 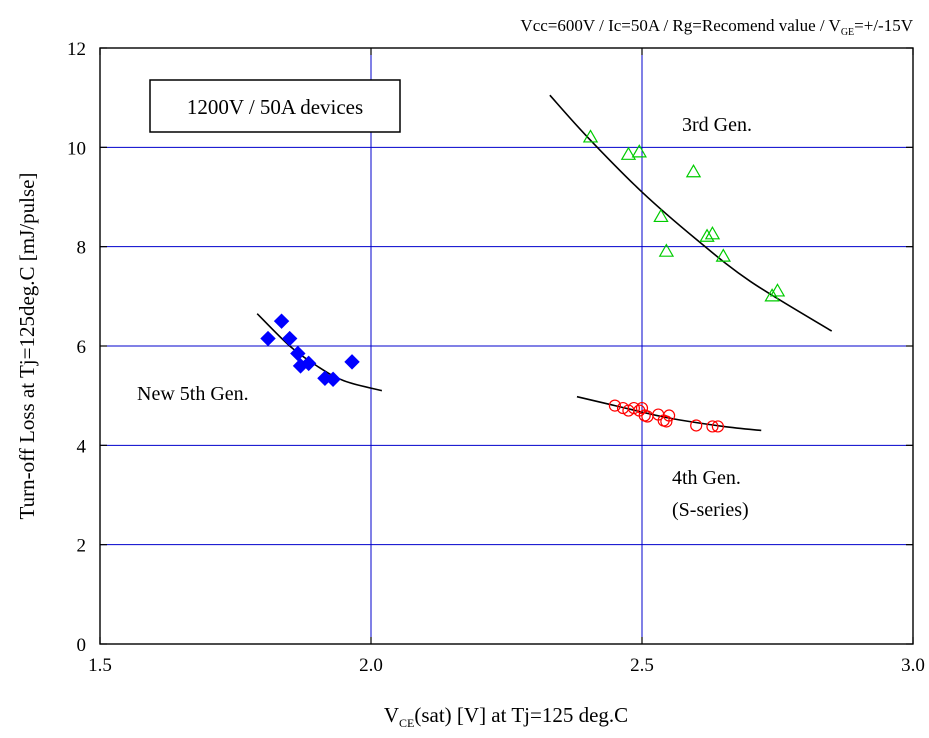 What do you see at coordinates (717, 125) in the screenshot?
I see `series-label-3rd-gen: 3rd Gen.` at bounding box center [717, 125].